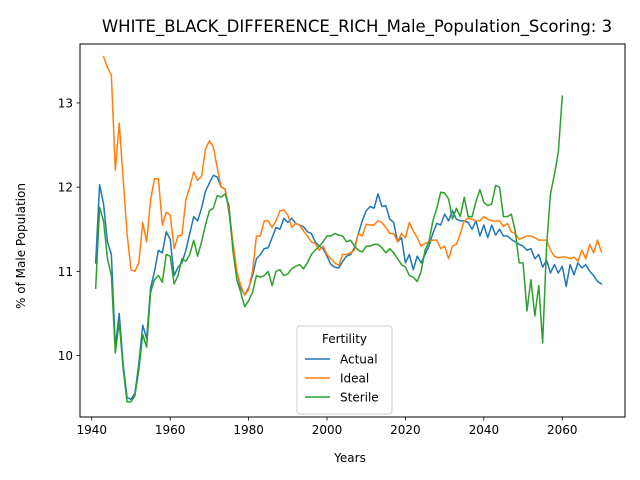 The width and height of the screenshot is (640, 480). I want to click on x-axis-ticks: 1940 1960 1980 2000 2020 2040 2060, so click(327, 427).